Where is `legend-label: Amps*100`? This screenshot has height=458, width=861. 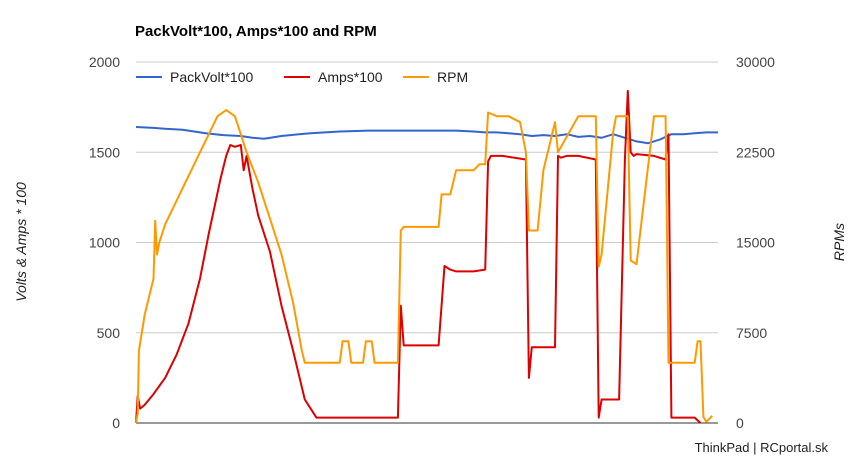 legend-label: Amps*100 is located at coordinates (350, 77).